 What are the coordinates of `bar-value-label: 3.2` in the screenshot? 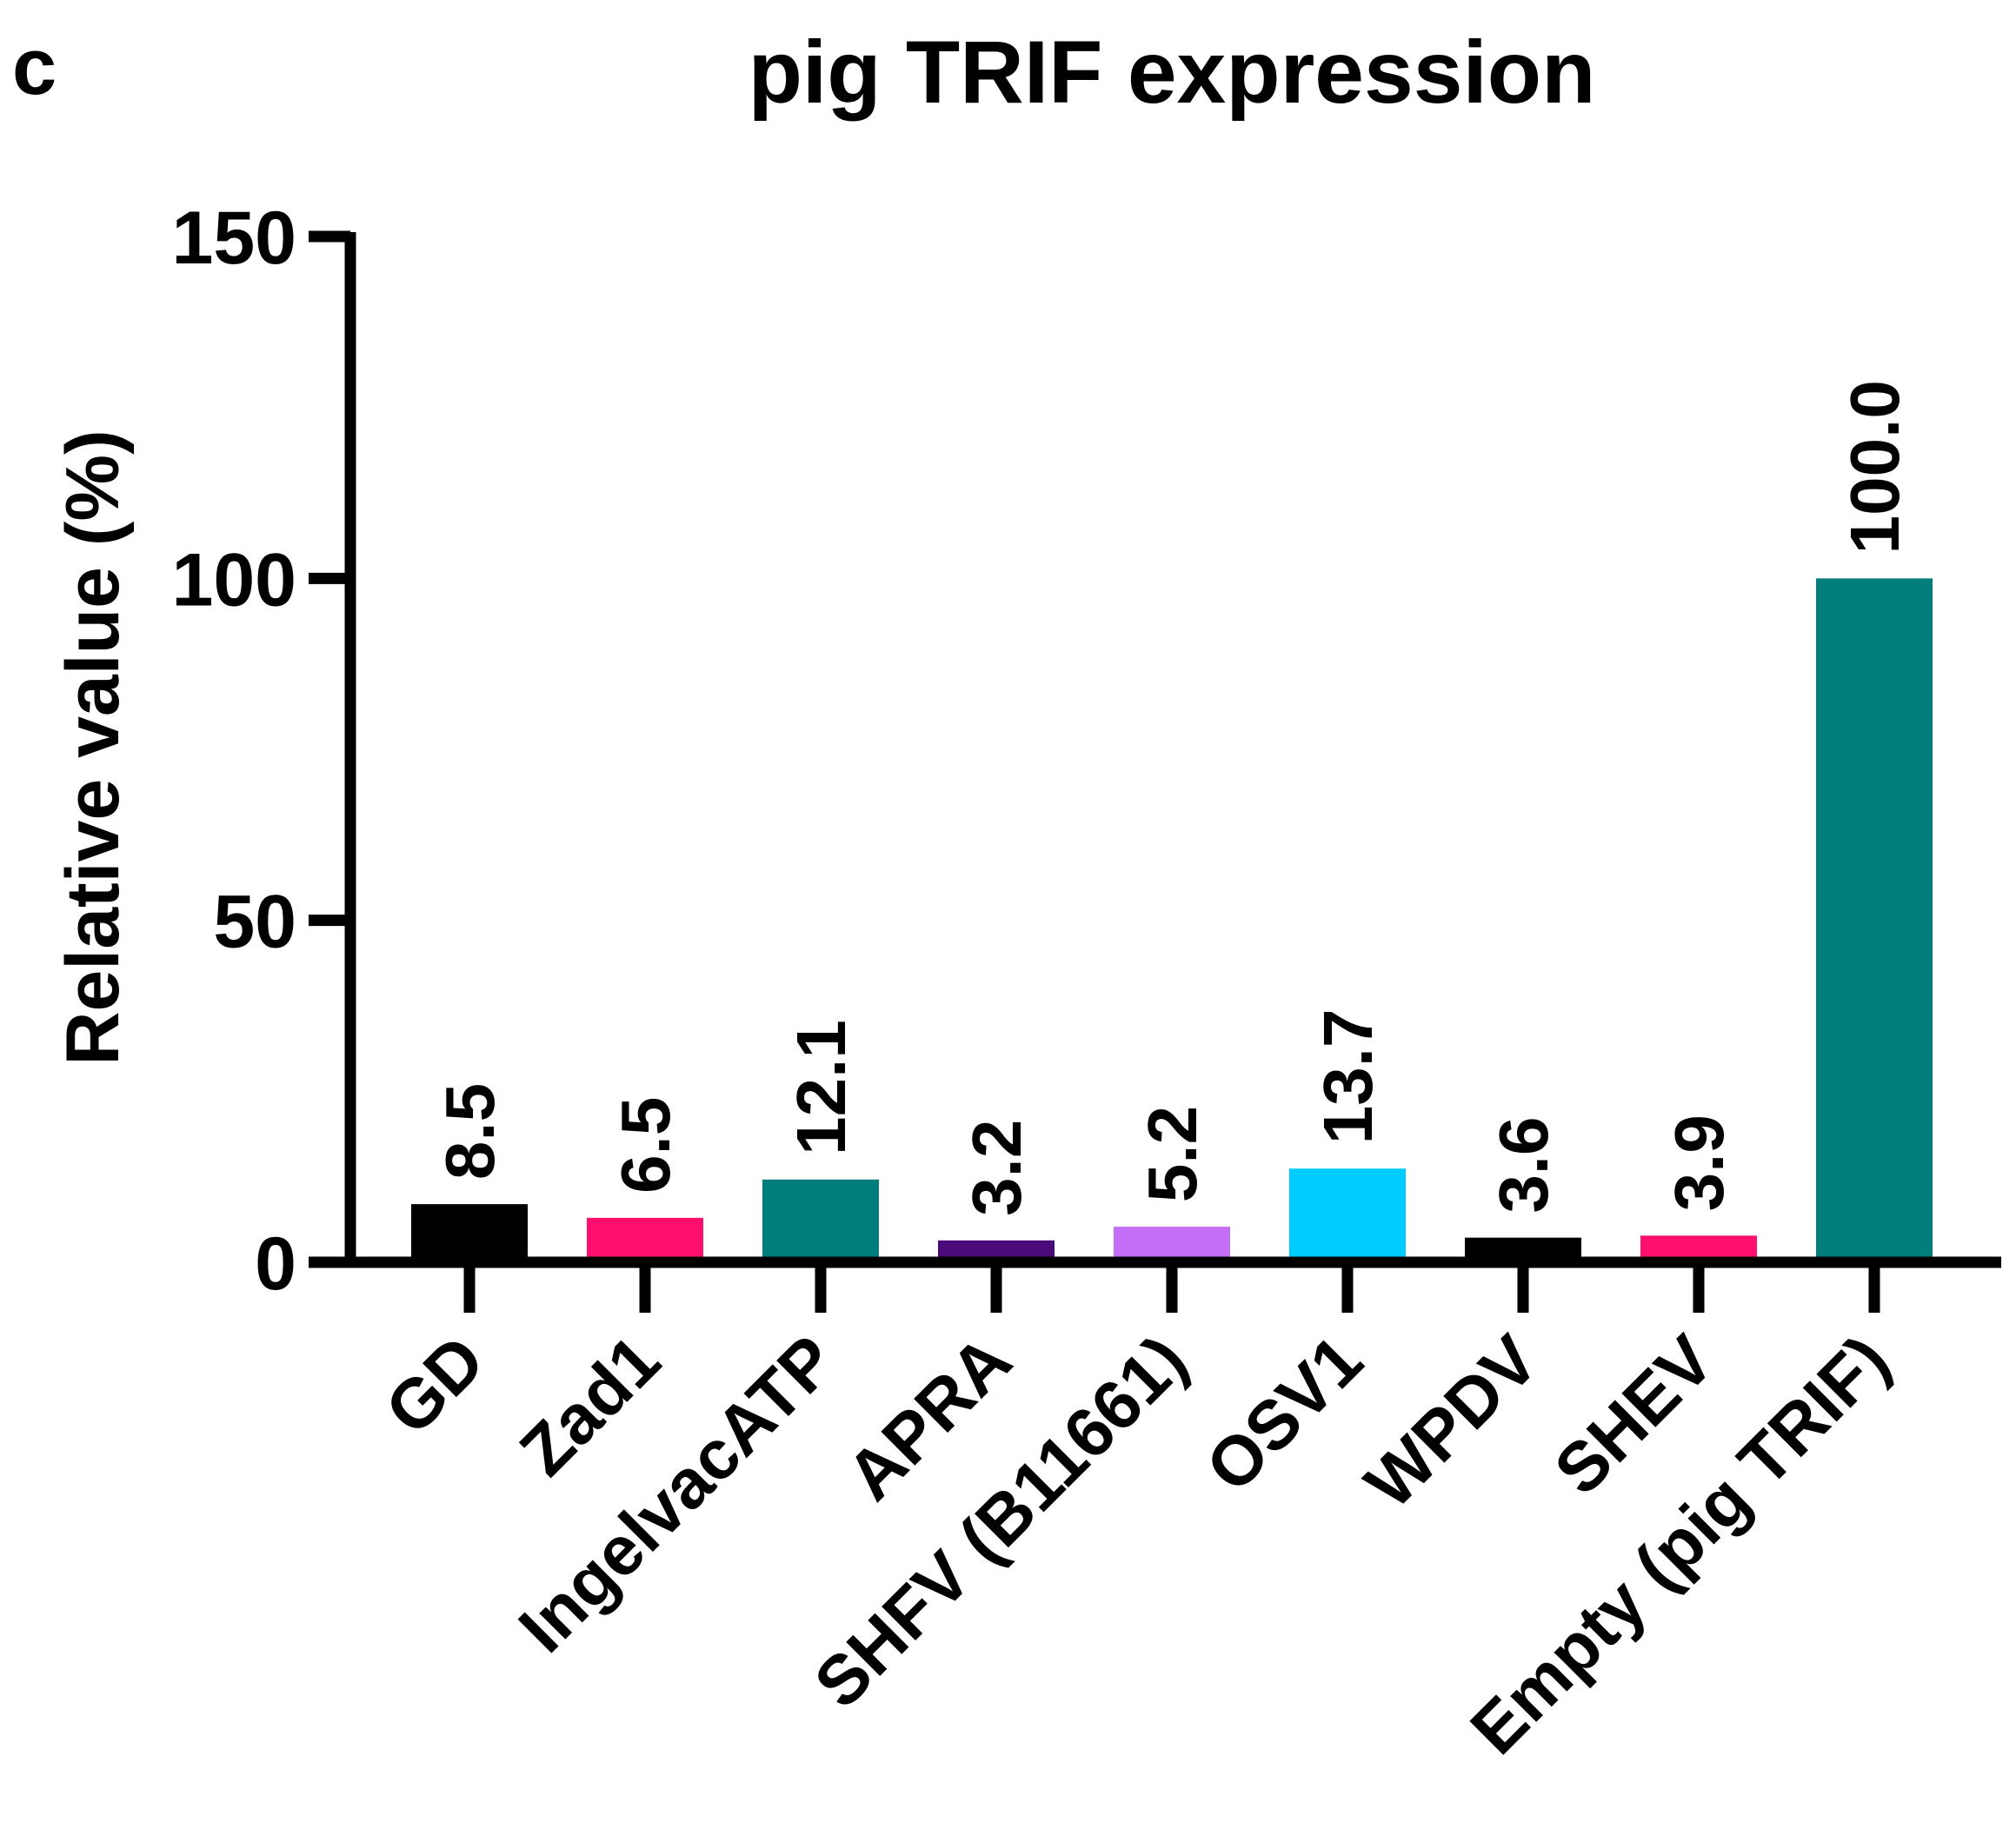 It's located at (996, 1168).